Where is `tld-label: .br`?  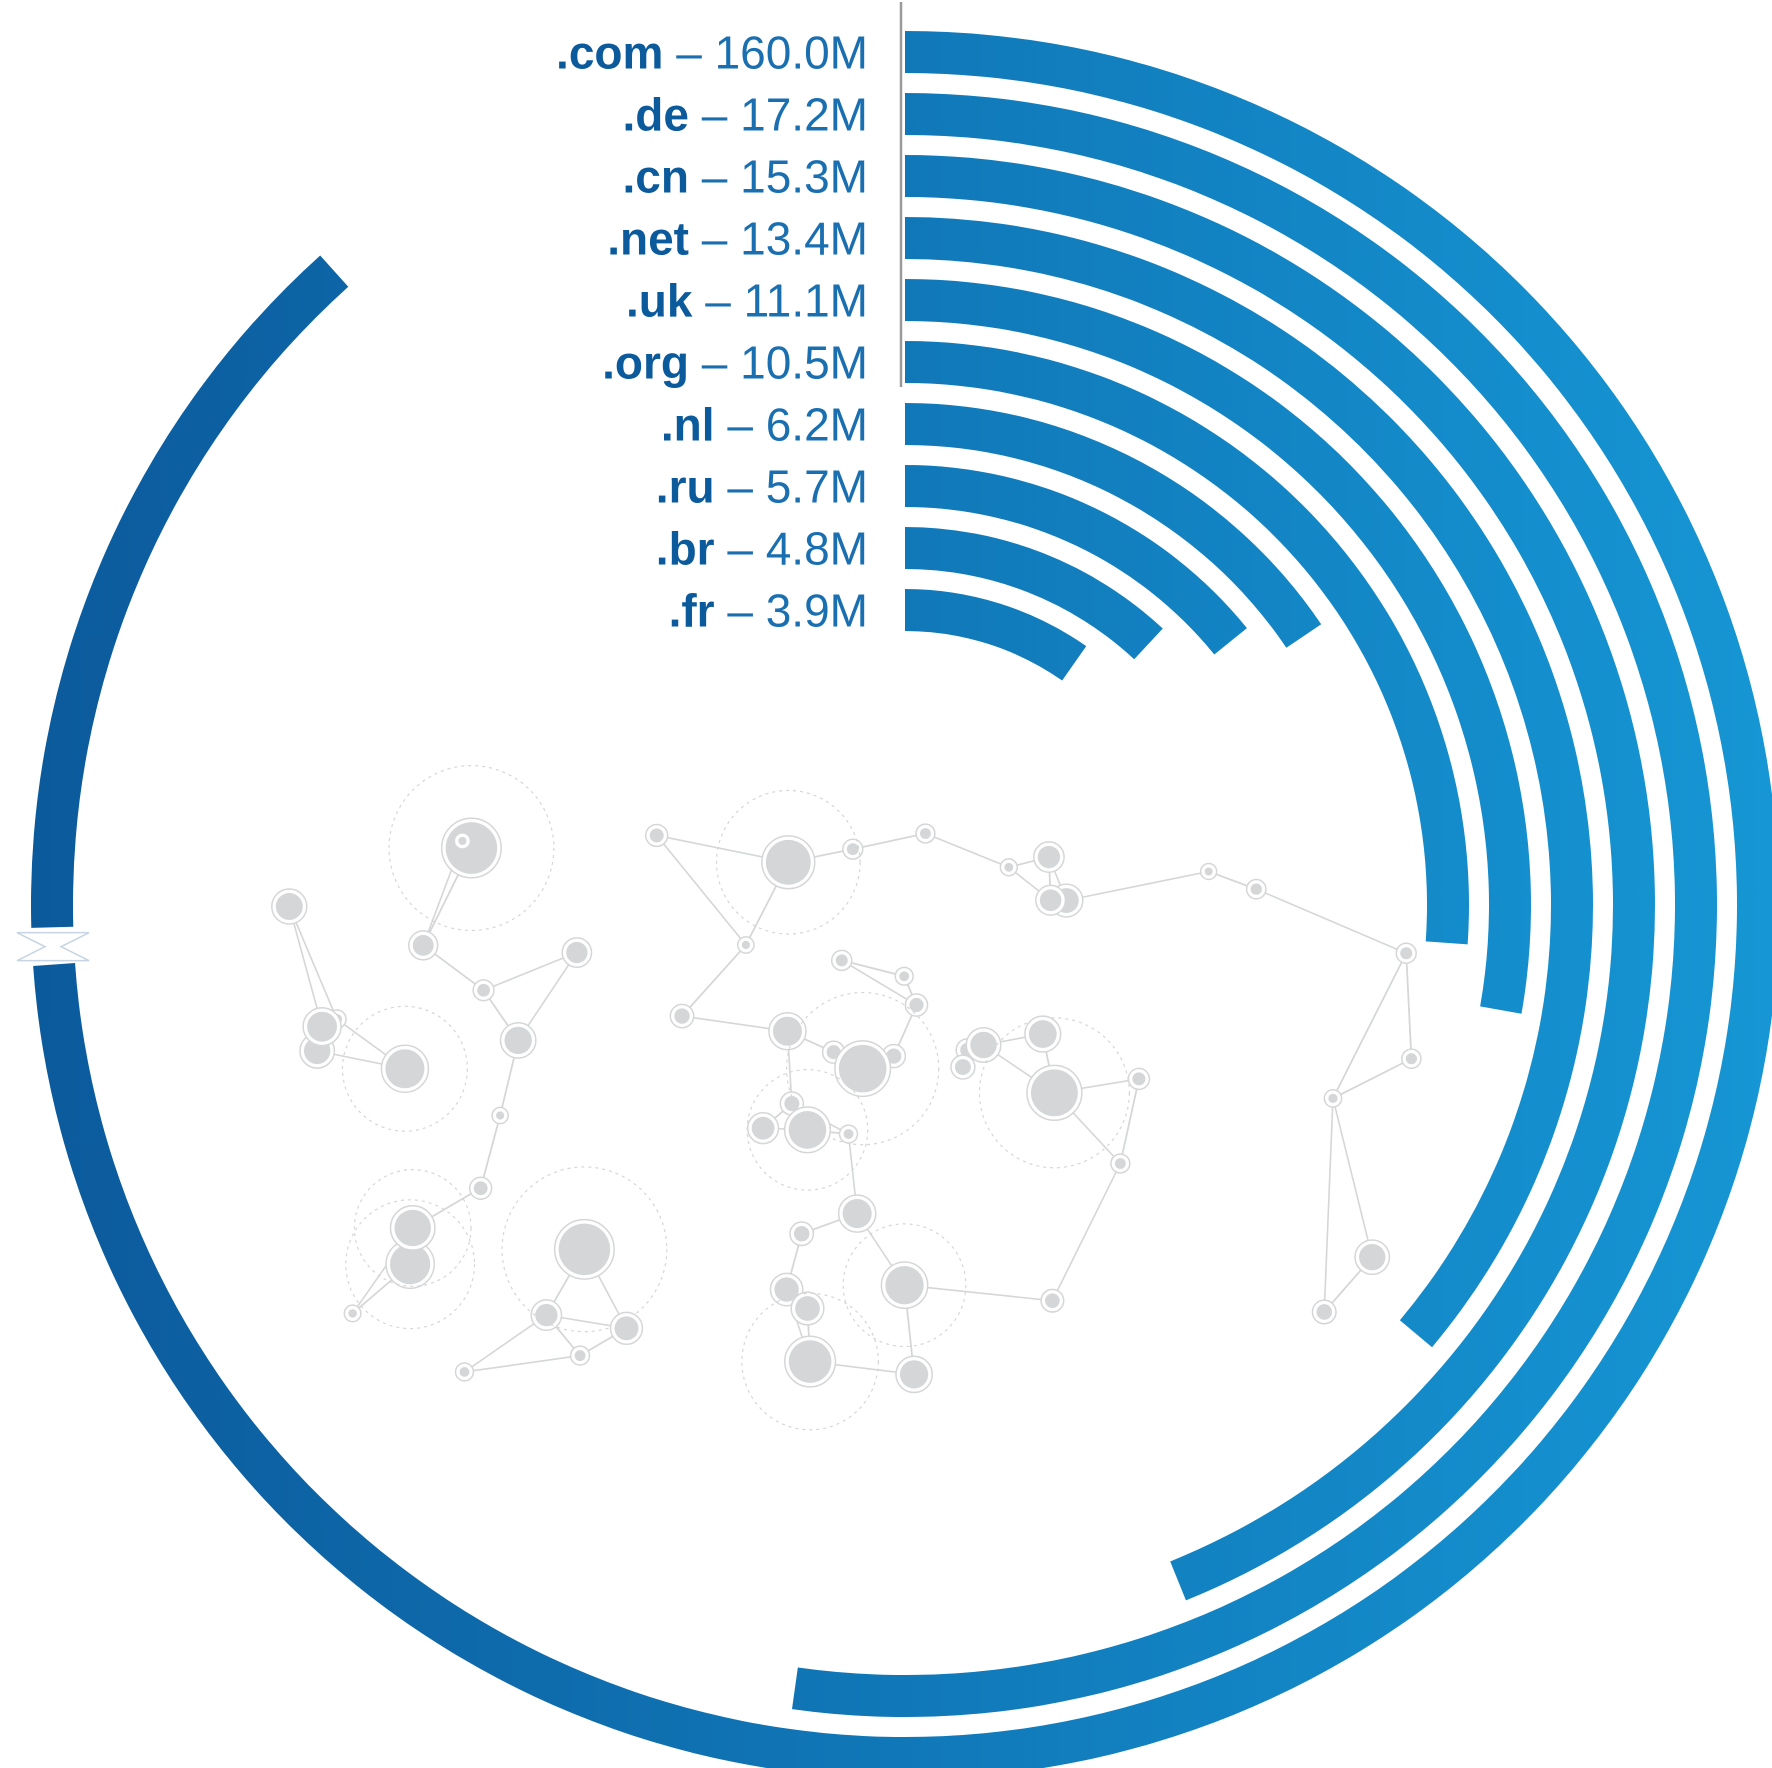 tld-label: .br is located at coordinates (685, 549).